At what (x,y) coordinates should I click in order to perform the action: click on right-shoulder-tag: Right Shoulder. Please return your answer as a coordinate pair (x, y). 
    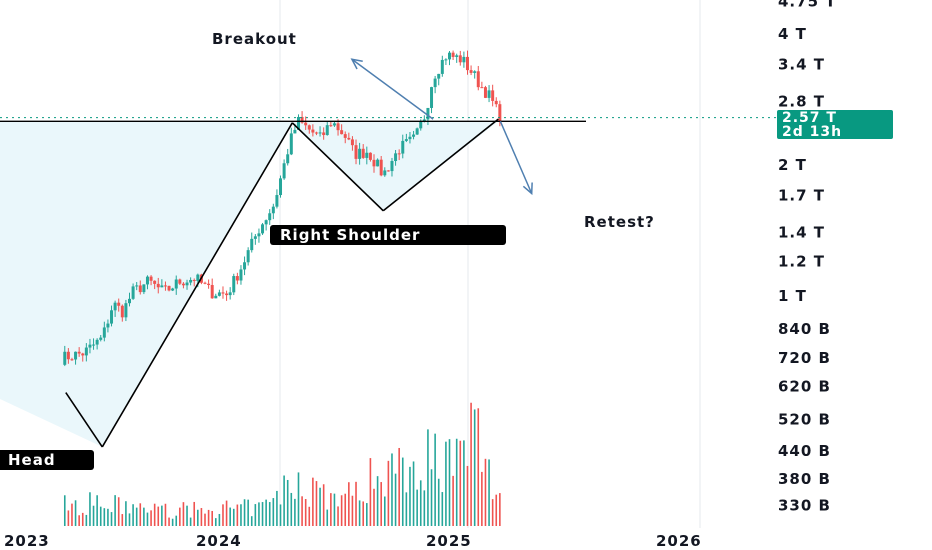
    Looking at the image, I should click on (388, 235).